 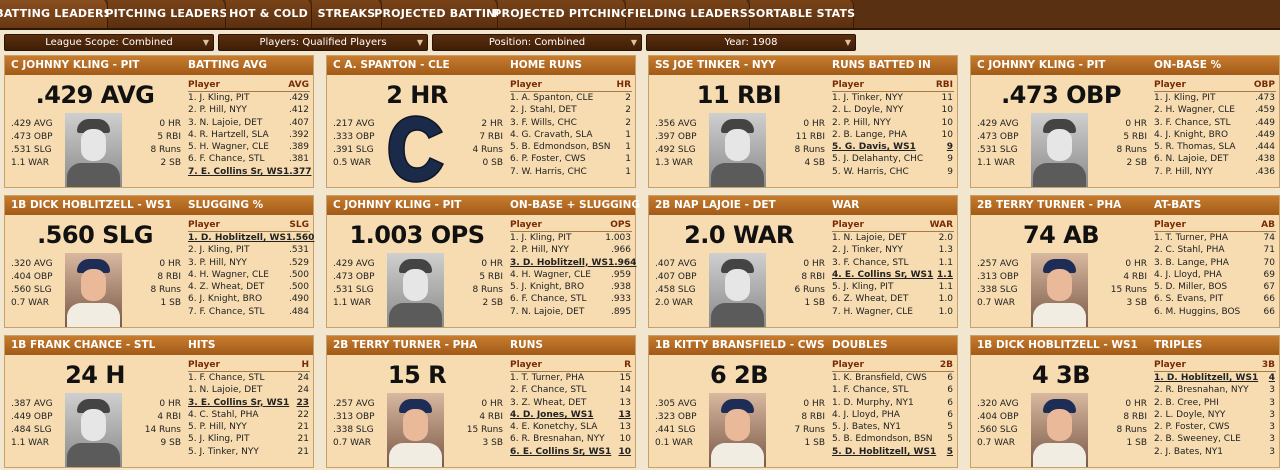 I want to click on player-name: 7. P. Hill, NYY, so click(x=1183, y=171).